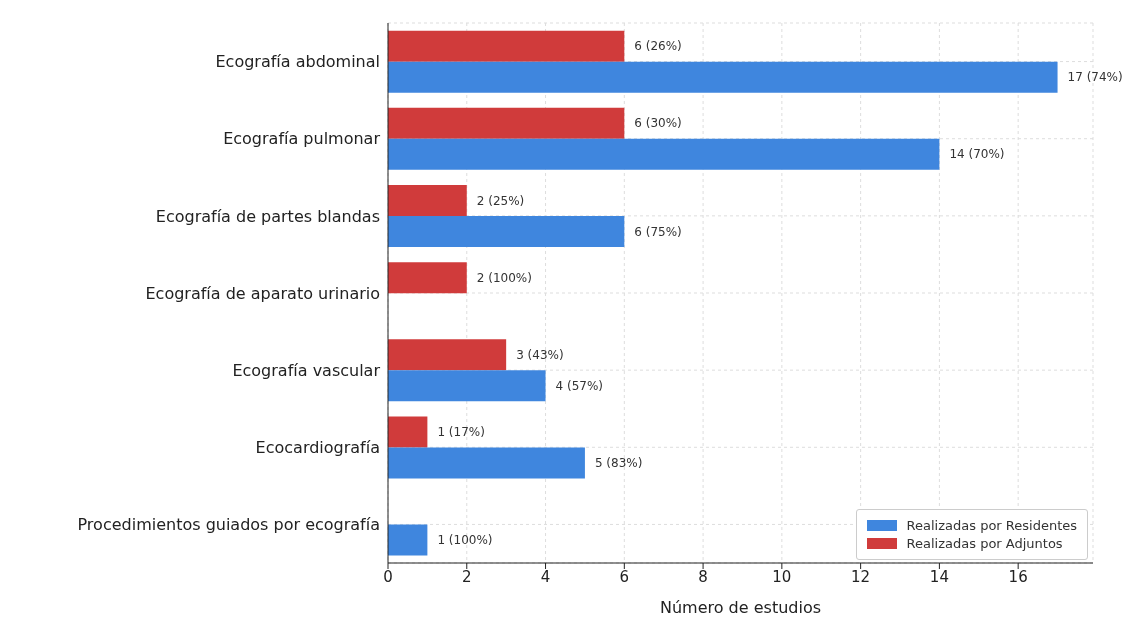 The width and height of the screenshot is (1148, 623). What do you see at coordinates (504, 277) in the screenshot?
I see `data-label: 2 (100%)` at bounding box center [504, 277].